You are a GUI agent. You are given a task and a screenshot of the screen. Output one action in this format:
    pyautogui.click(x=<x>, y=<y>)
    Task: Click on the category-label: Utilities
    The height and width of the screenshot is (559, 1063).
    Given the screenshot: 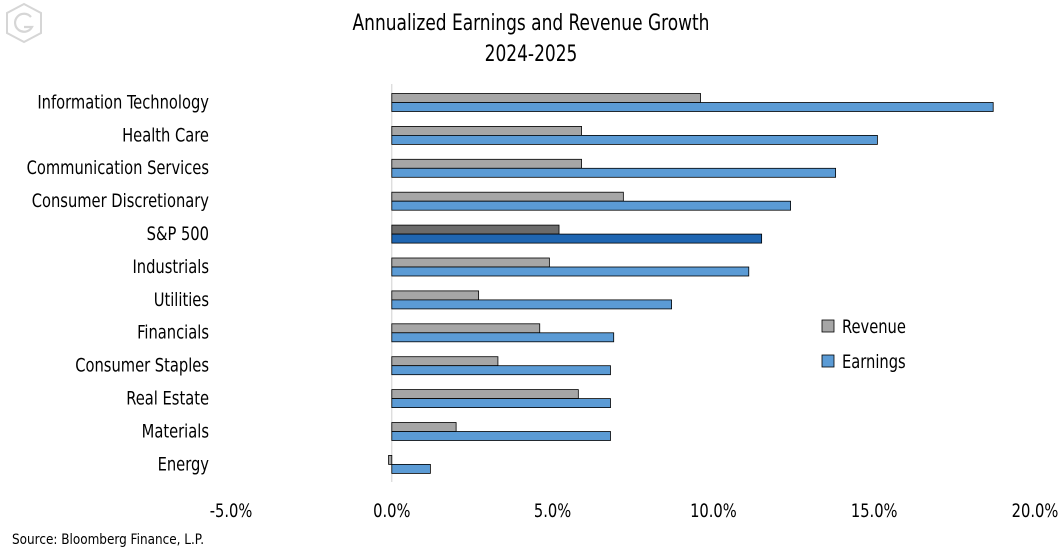 What is the action you would take?
    pyautogui.click(x=181, y=300)
    